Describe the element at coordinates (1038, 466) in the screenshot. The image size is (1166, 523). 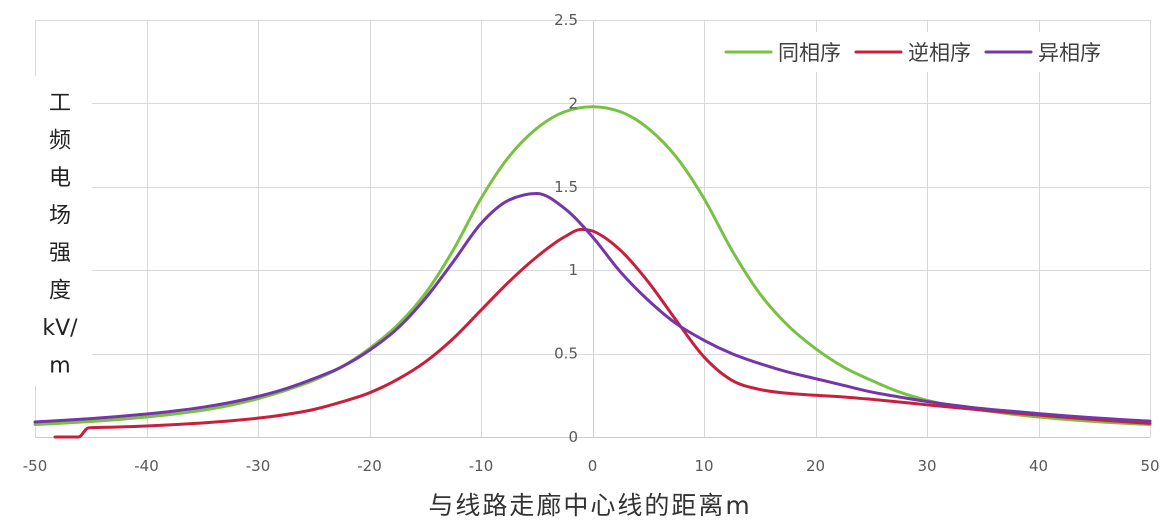
I see `x-tick-label: 40` at that location.